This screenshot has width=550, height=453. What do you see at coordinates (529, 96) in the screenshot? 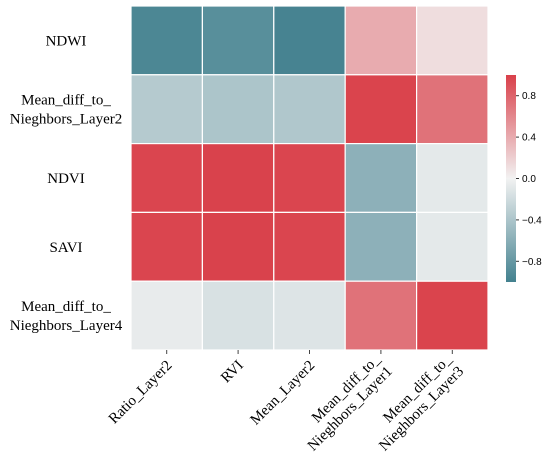
I see `colorbar-tick-label: 0.8` at bounding box center [529, 96].